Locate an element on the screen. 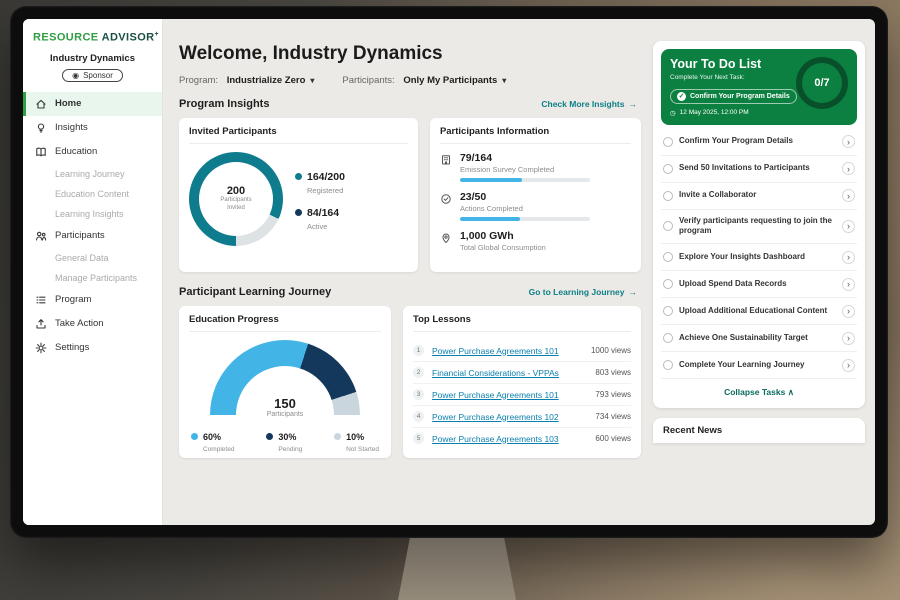  stat-label: Emission Survey Completed is located at coordinates (507, 169).